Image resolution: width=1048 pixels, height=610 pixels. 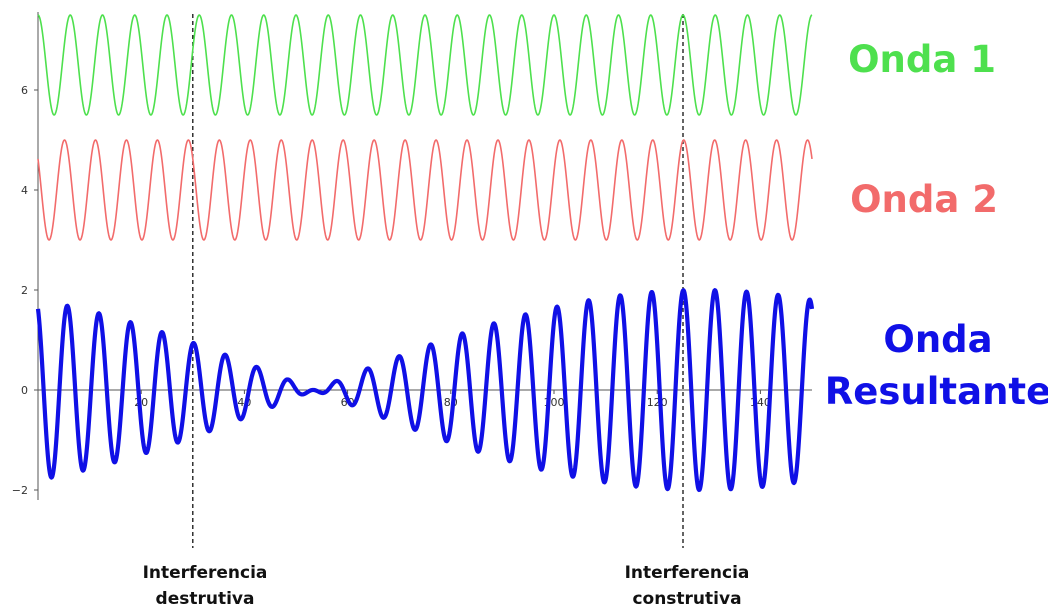 I want to click on annotation-destrutiva-line2: destrutiva, so click(x=205, y=599).